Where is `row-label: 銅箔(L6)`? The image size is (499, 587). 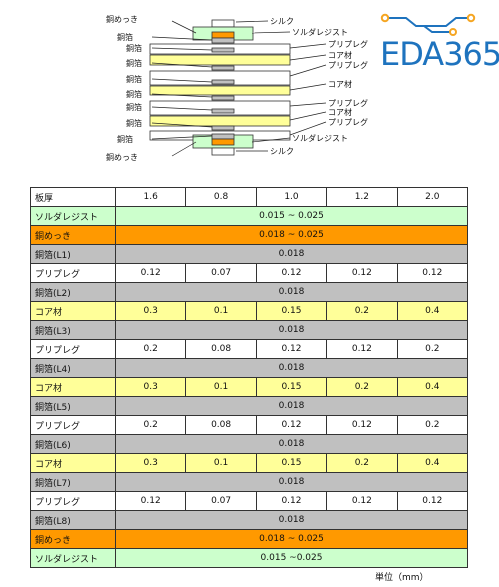 row-label: 銅箔(L6) is located at coordinates (73, 444).